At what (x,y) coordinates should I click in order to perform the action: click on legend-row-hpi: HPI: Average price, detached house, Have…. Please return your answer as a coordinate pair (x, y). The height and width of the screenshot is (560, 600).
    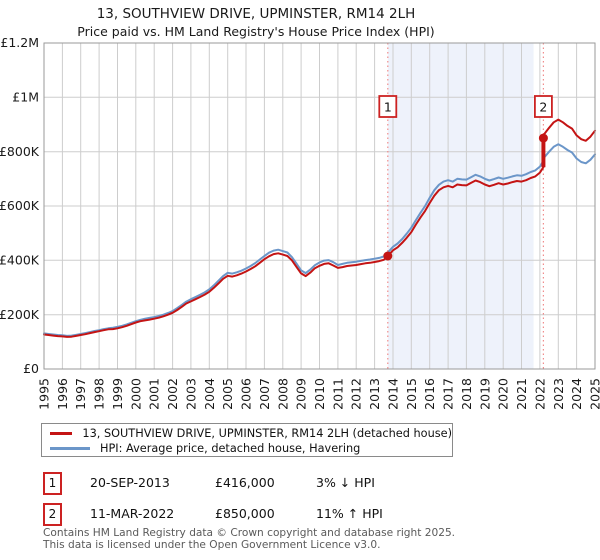
    Looking at the image, I should click on (251, 448).